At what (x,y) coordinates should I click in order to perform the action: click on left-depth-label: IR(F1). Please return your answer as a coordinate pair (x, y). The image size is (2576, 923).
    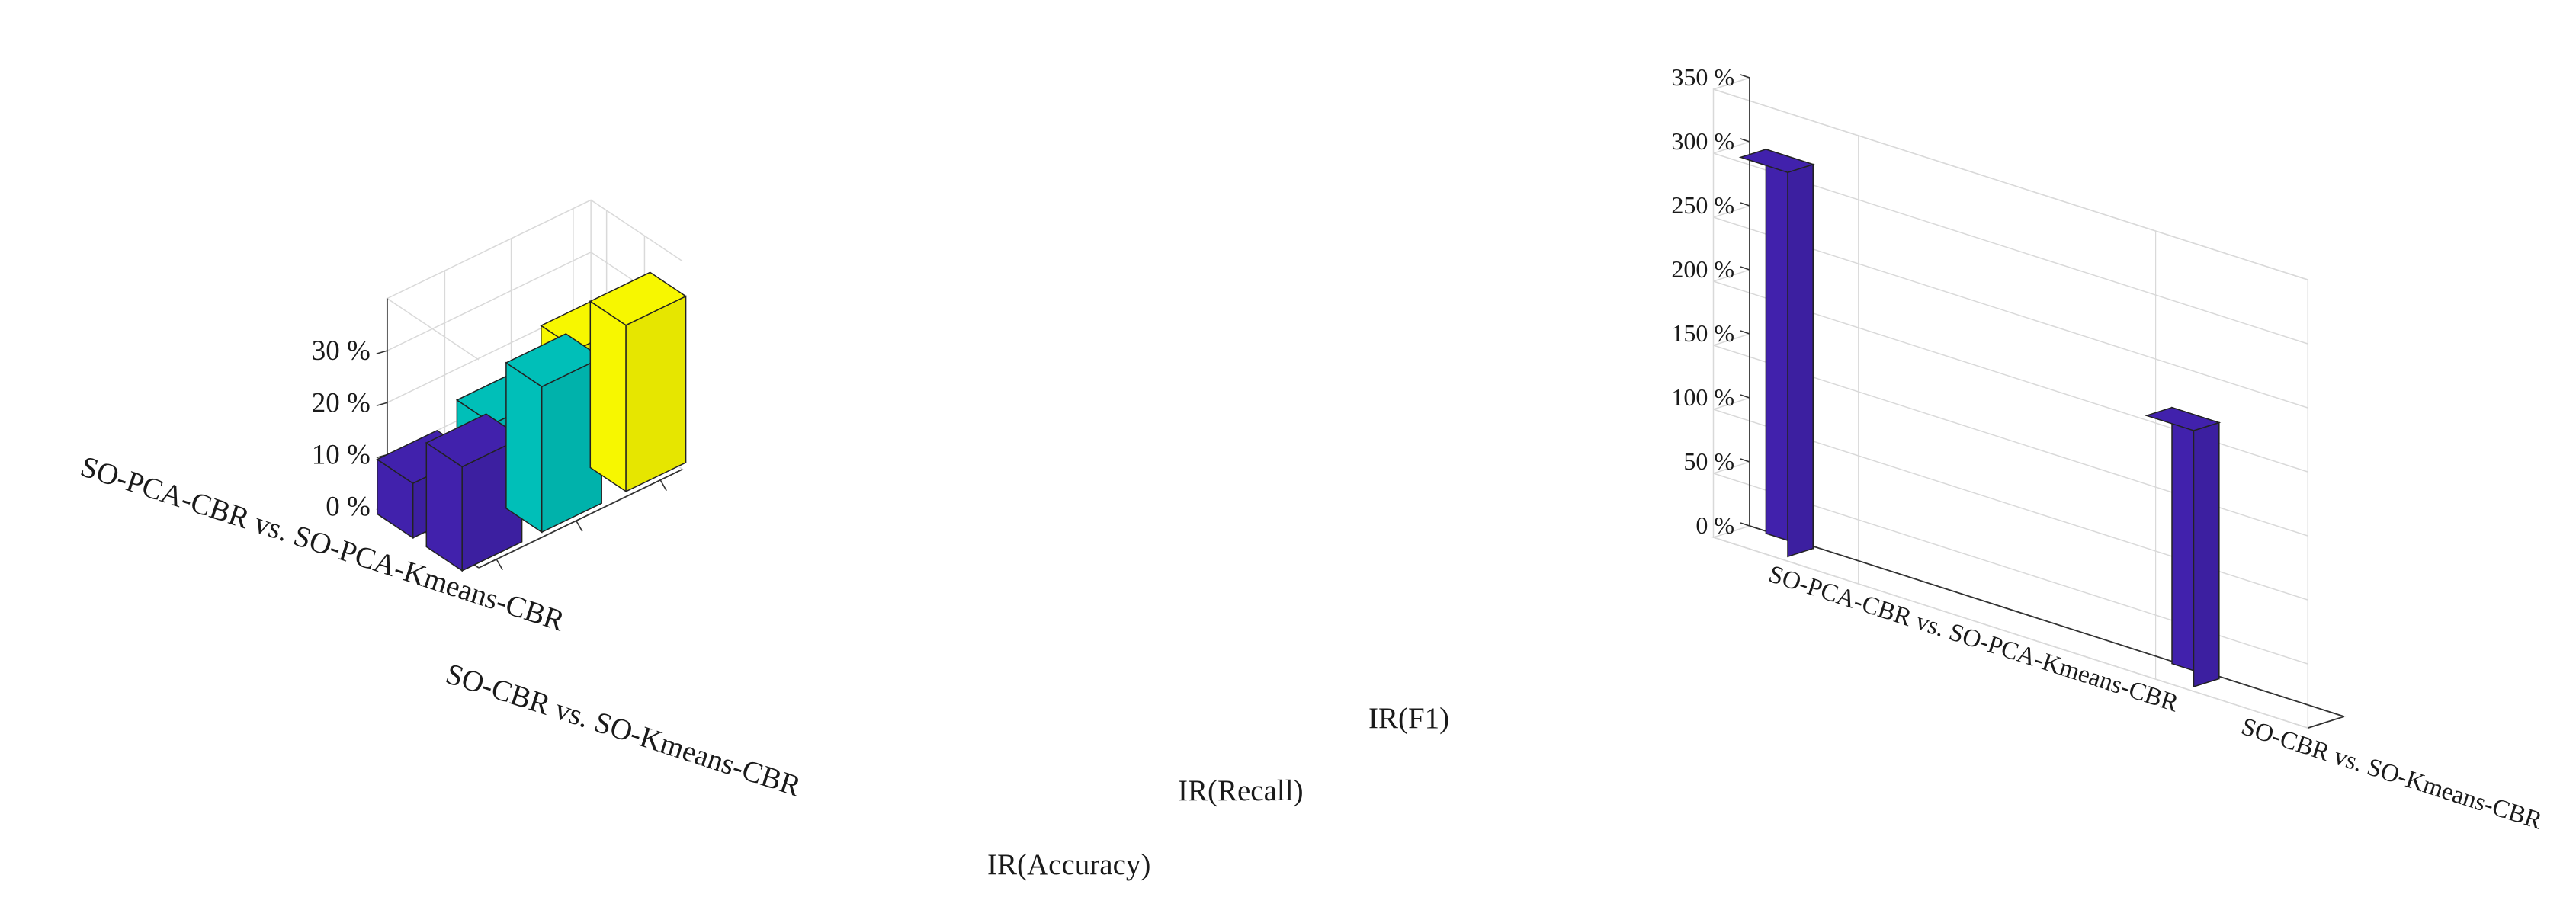
    Looking at the image, I should click on (1408, 719).